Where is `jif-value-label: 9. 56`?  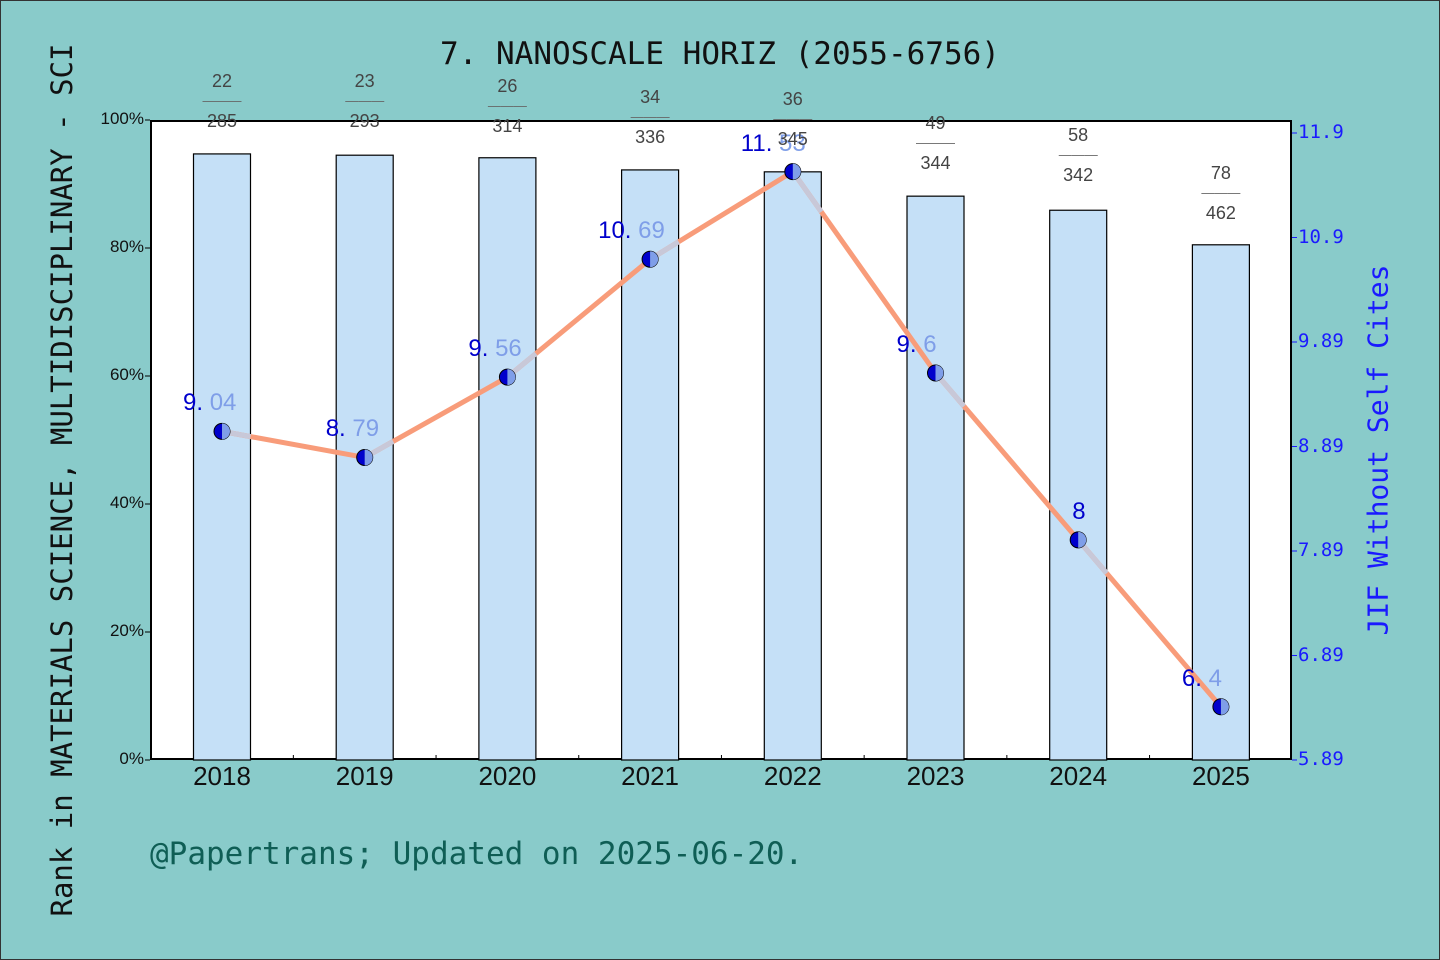 jif-value-label: 9. 56 is located at coordinates (495, 349).